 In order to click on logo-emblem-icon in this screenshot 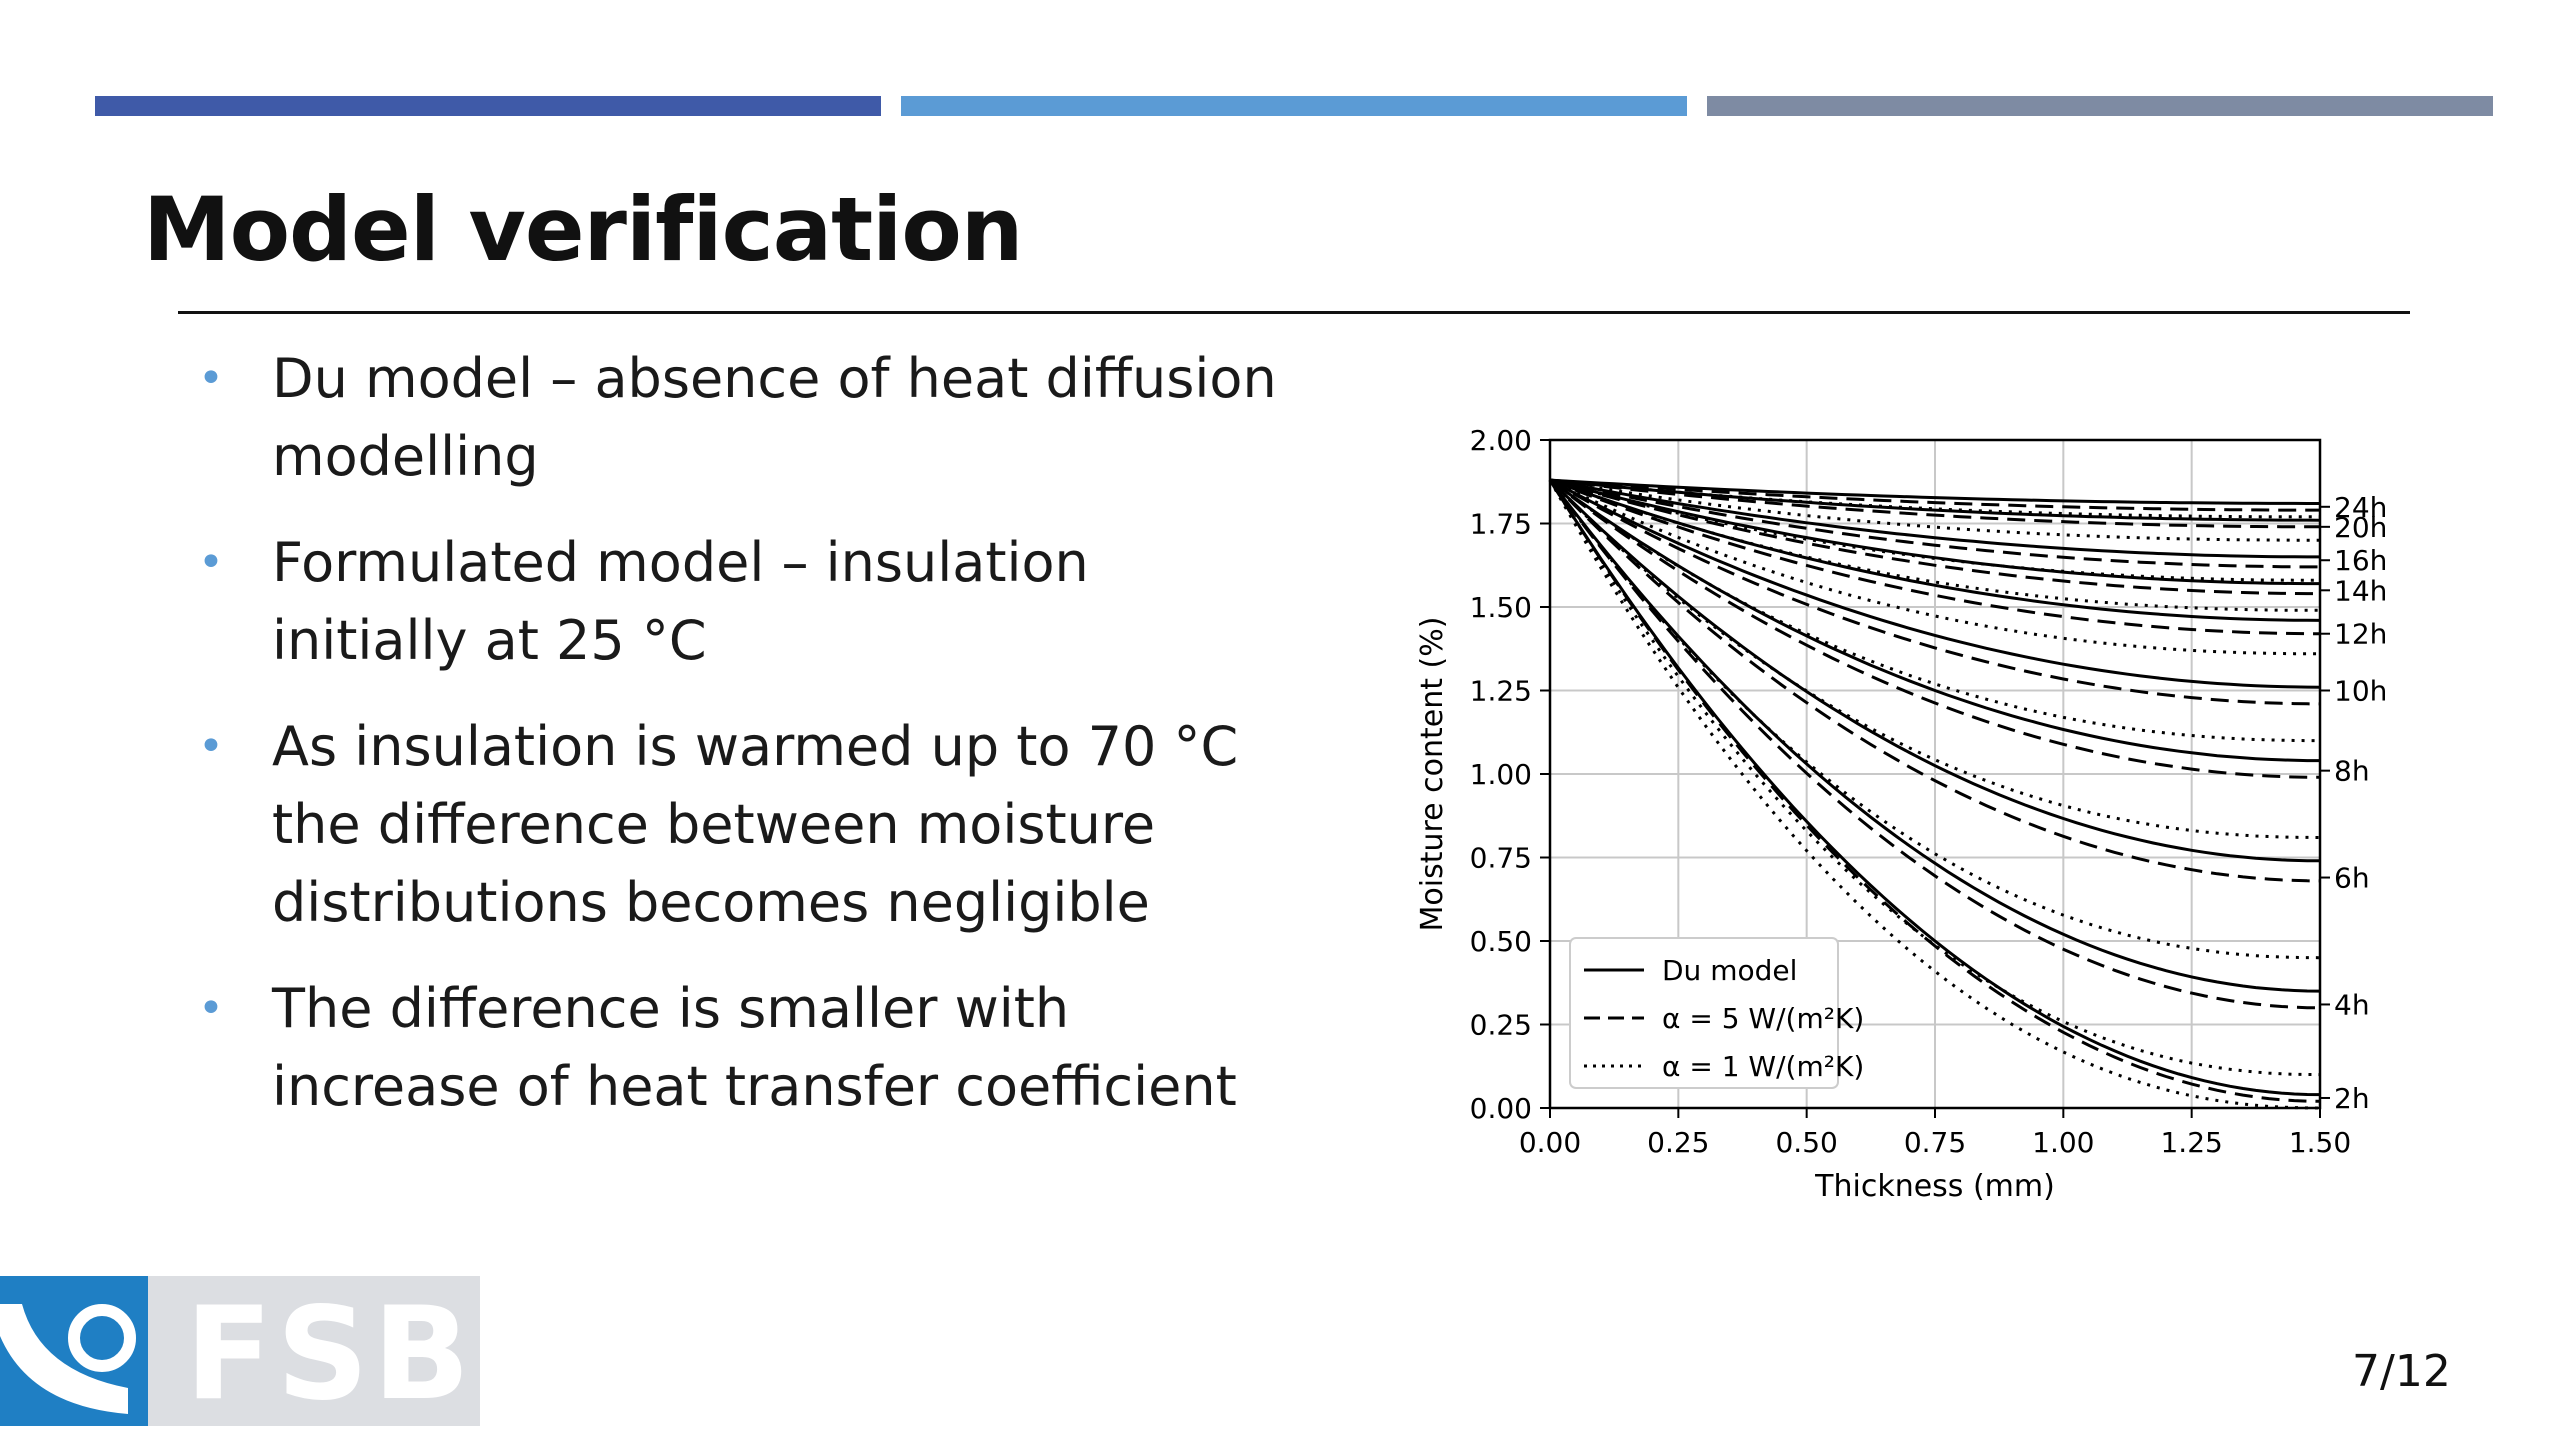, I will do `click(68, 1359)`.